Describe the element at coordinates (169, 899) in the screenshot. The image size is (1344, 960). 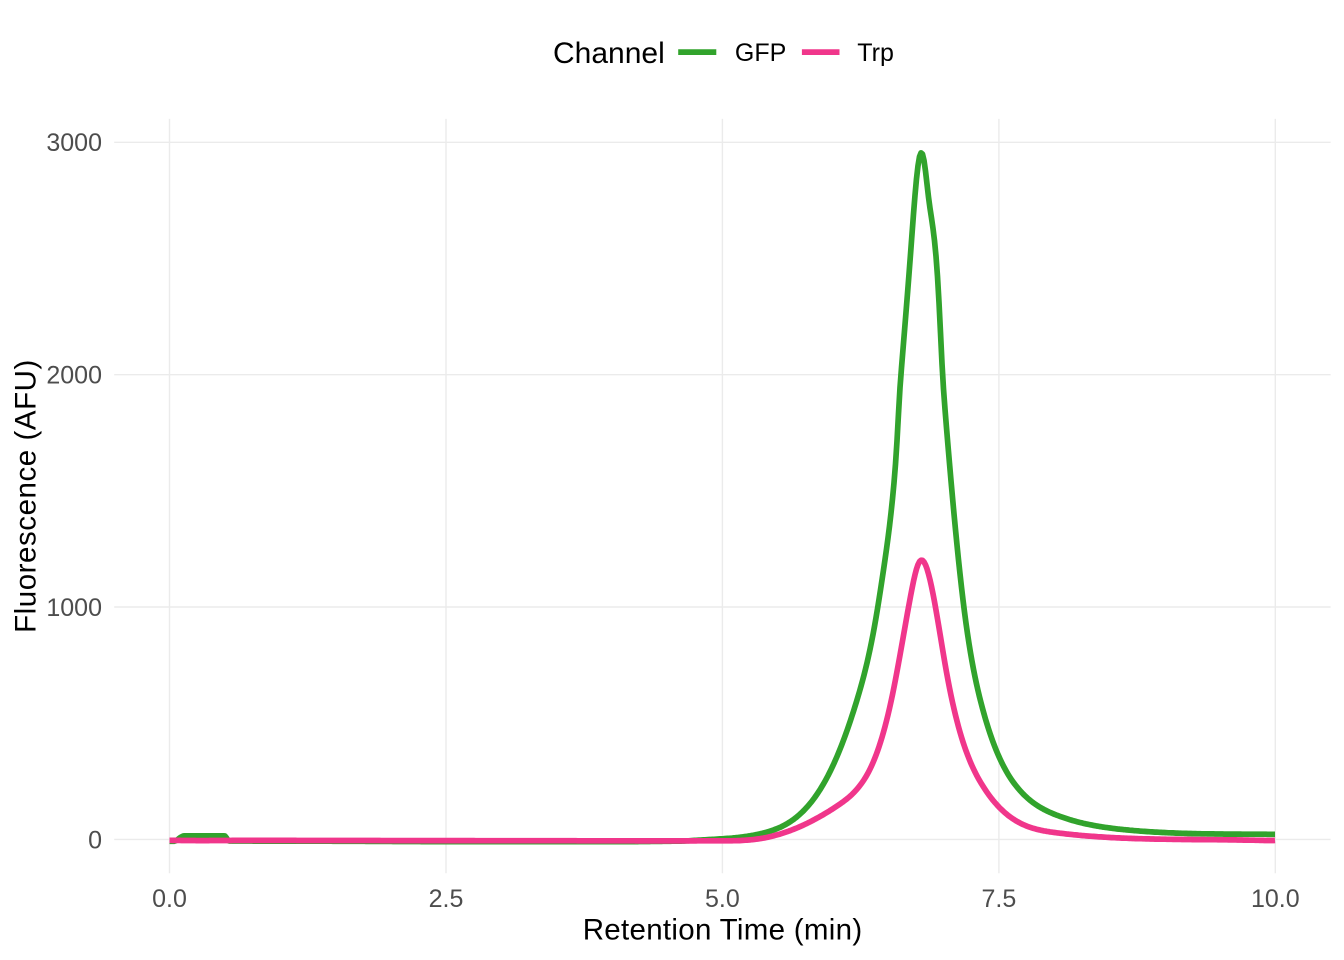
I see `svg-text: 0.0` at that location.